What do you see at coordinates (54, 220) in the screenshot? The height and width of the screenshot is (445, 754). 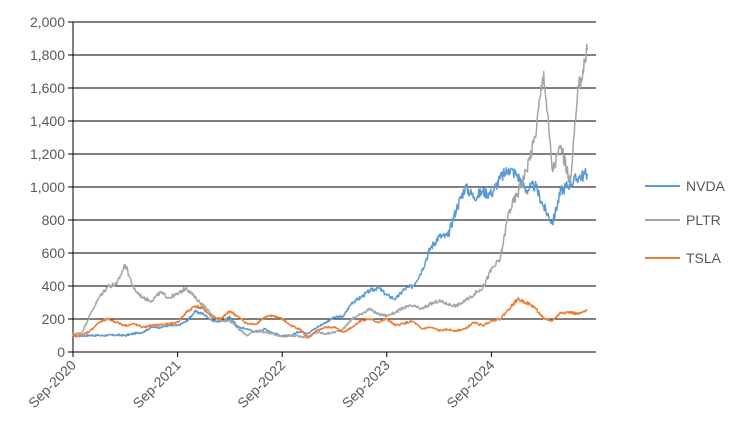 I see `y-tick-label: 800` at bounding box center [54, 220].